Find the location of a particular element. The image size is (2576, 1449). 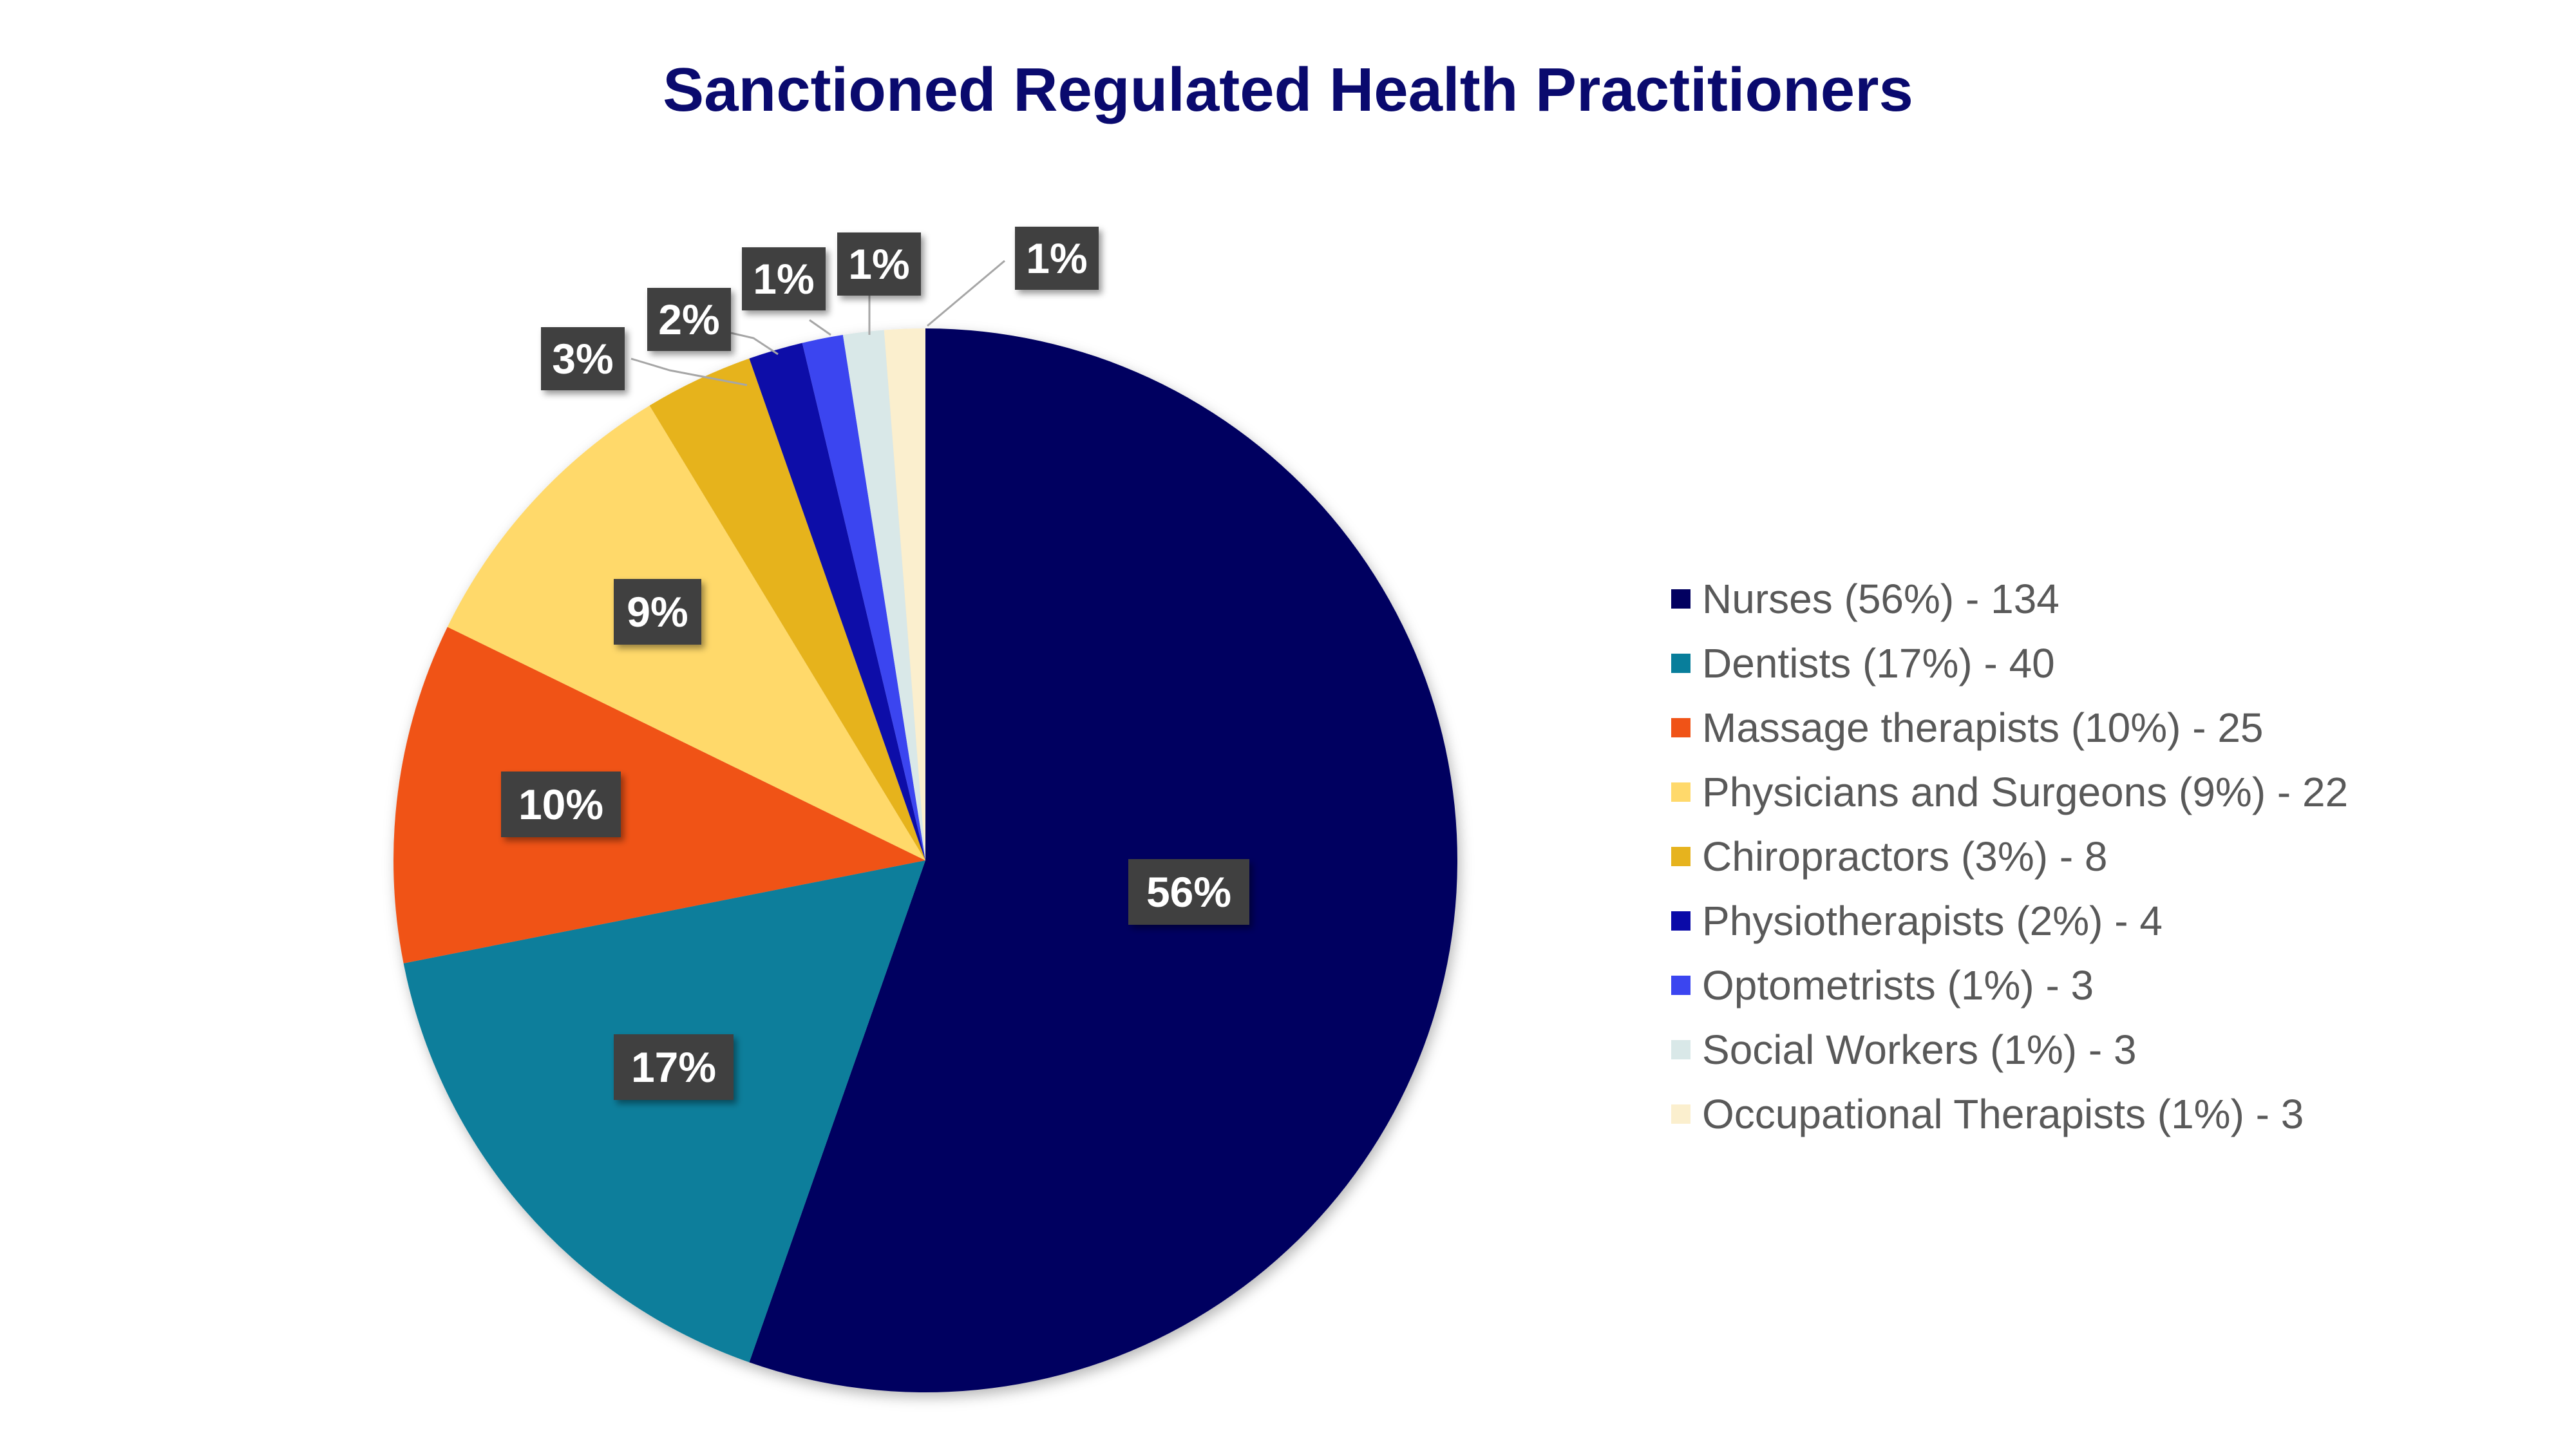

legend-item-physicians-and-surgeons: Physicians and Surgeons (9%) - 22 is located at coordinates (2115, 792).